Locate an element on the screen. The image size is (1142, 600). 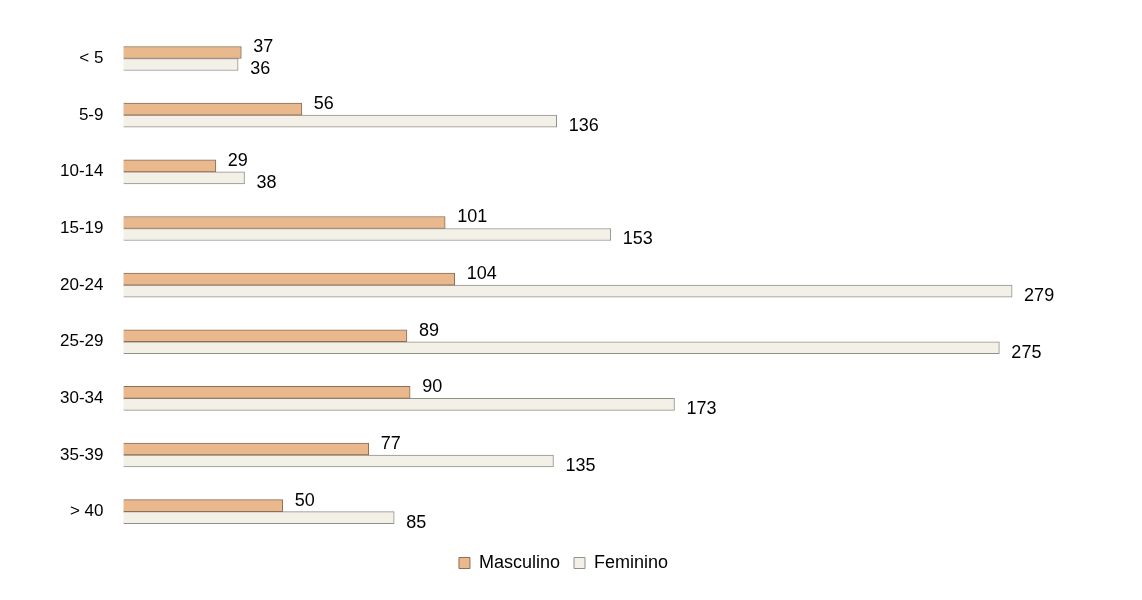
data-label: 135 is located at coordinates (580, 465).